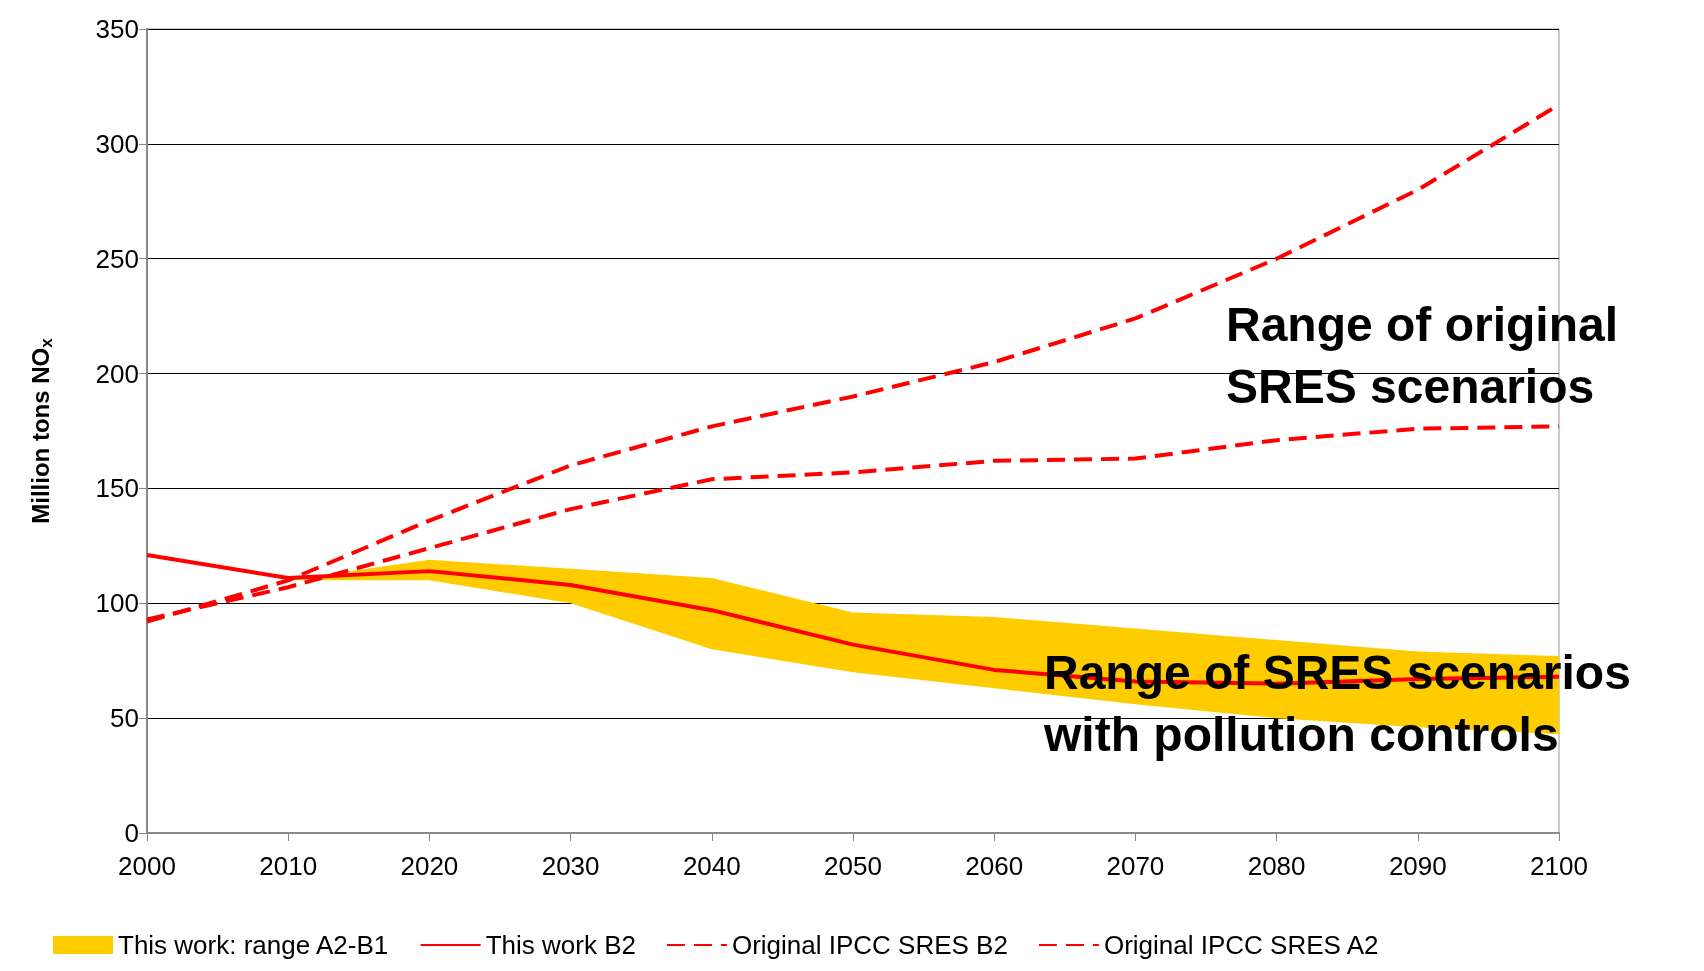 This screenshot has width=1704, height=971. I want to click on y-tick-label: 250, so click(117, 258).